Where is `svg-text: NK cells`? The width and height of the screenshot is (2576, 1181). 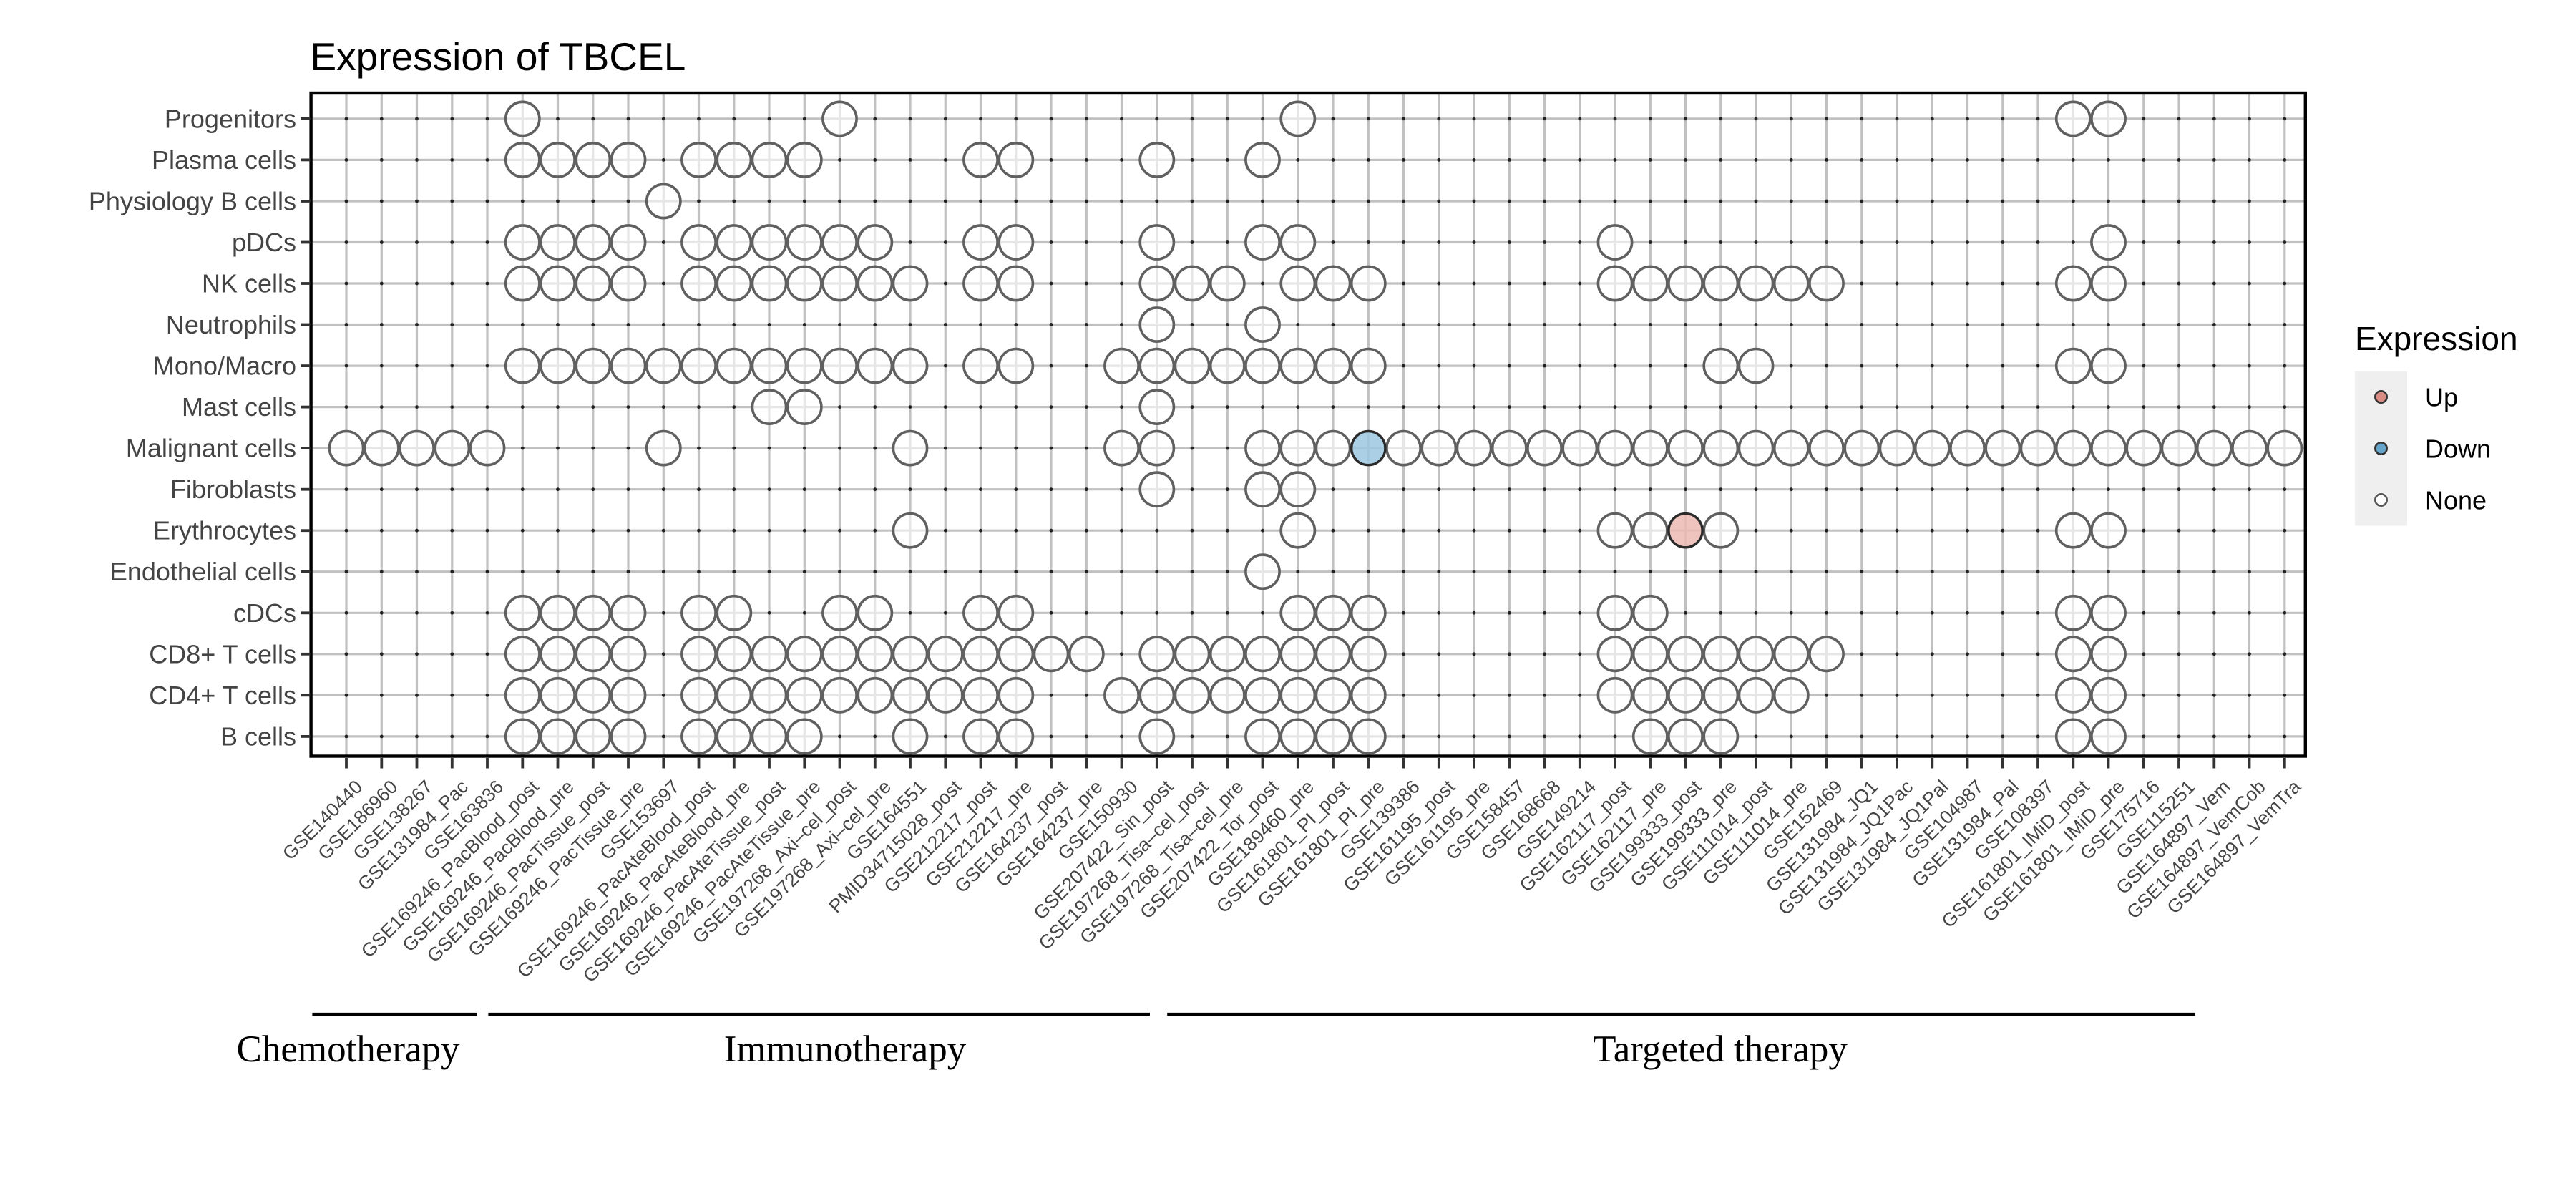
svg-text: NK cells is located at coordinates (249, 283).